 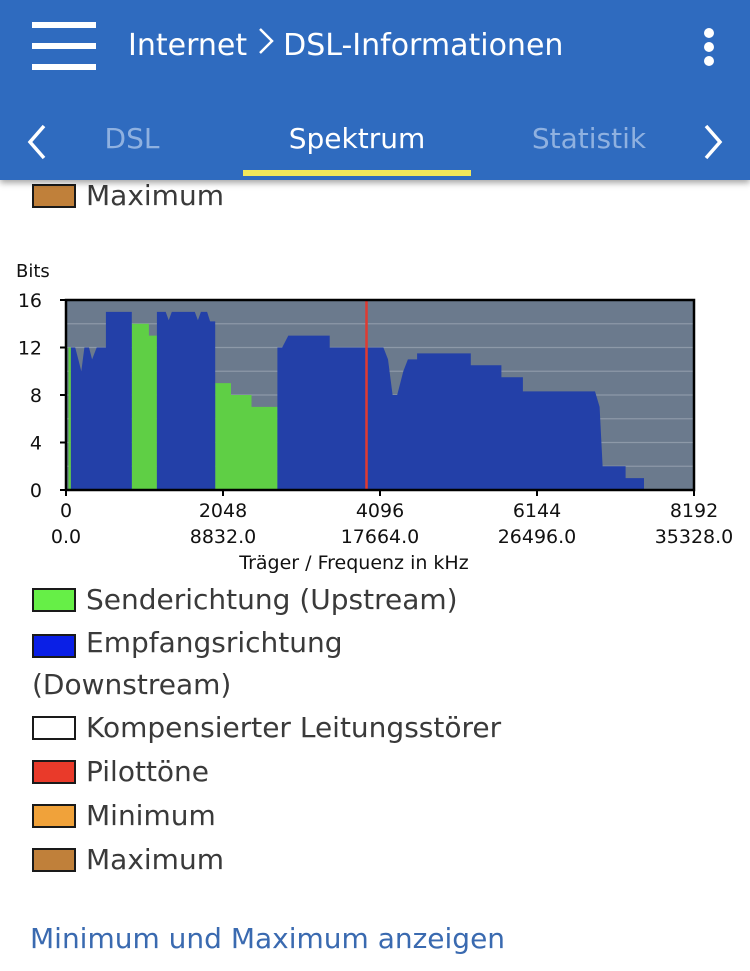 I want to click on legend-label-downstream-line1: Empfangsrichtung, so click(x=214, y=642).